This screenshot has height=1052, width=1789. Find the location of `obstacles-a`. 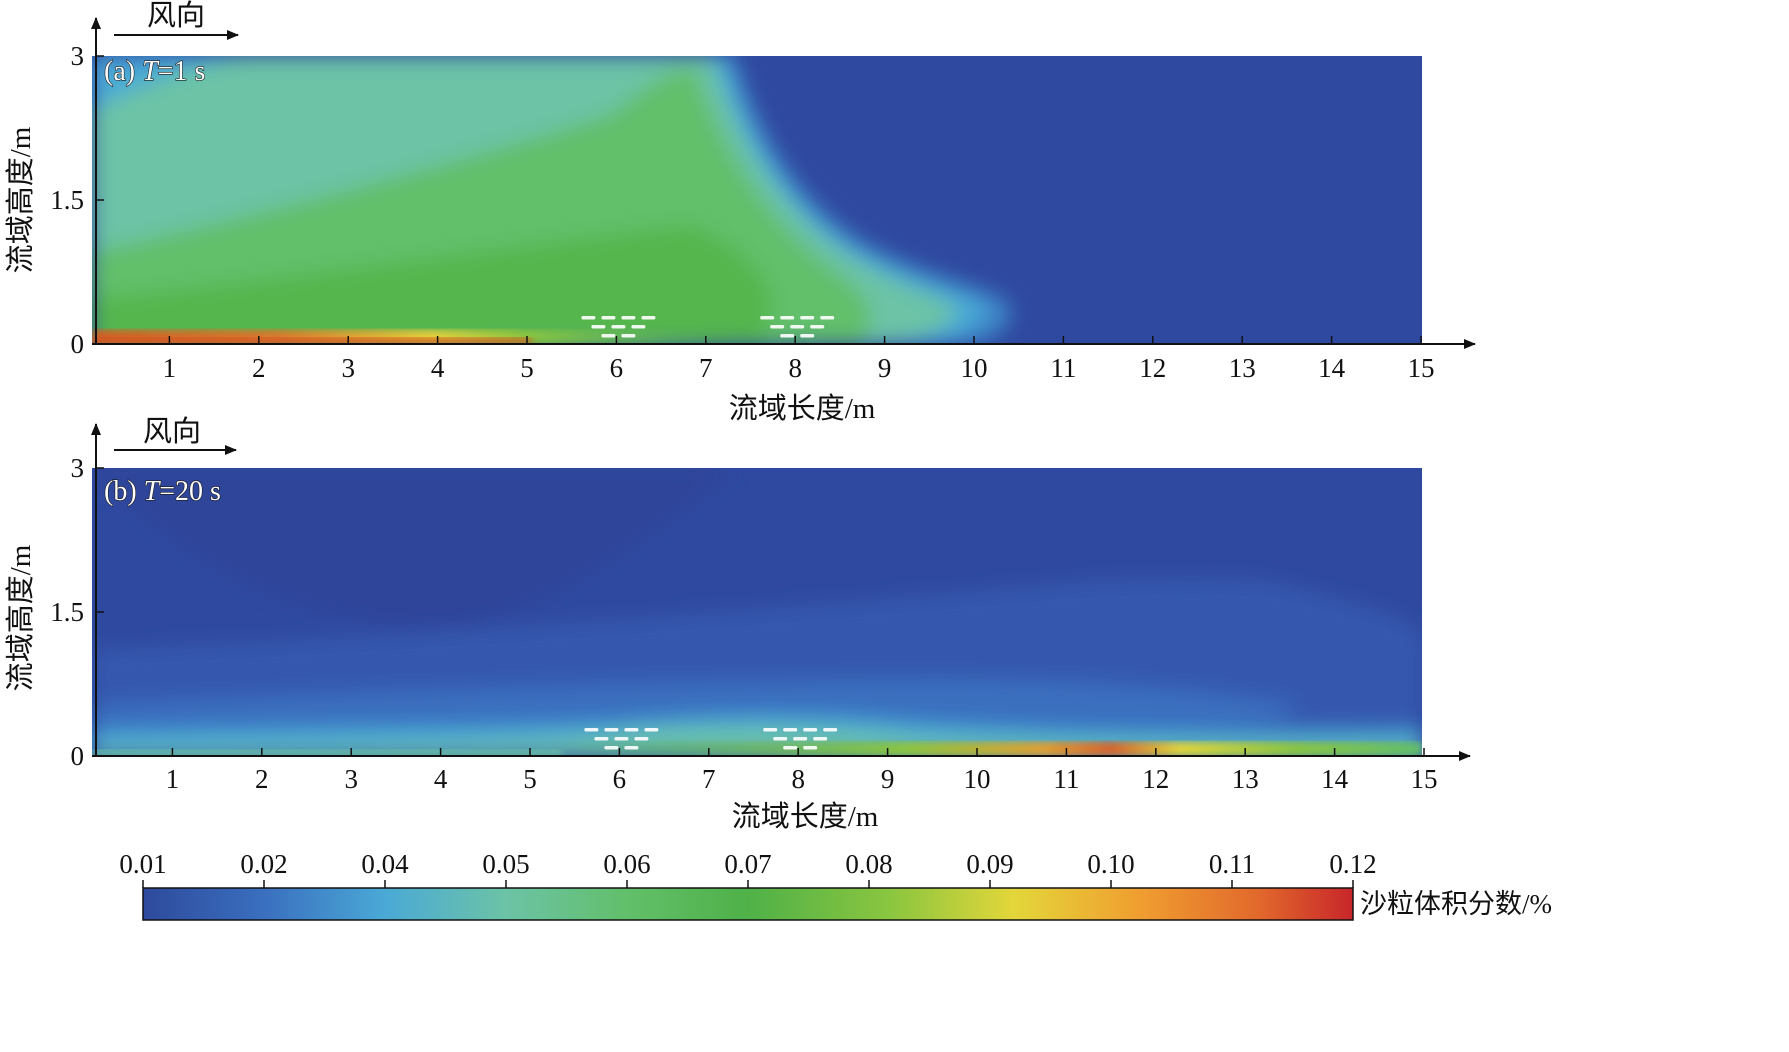

obstacles-a is located at coordinates (708, 327).